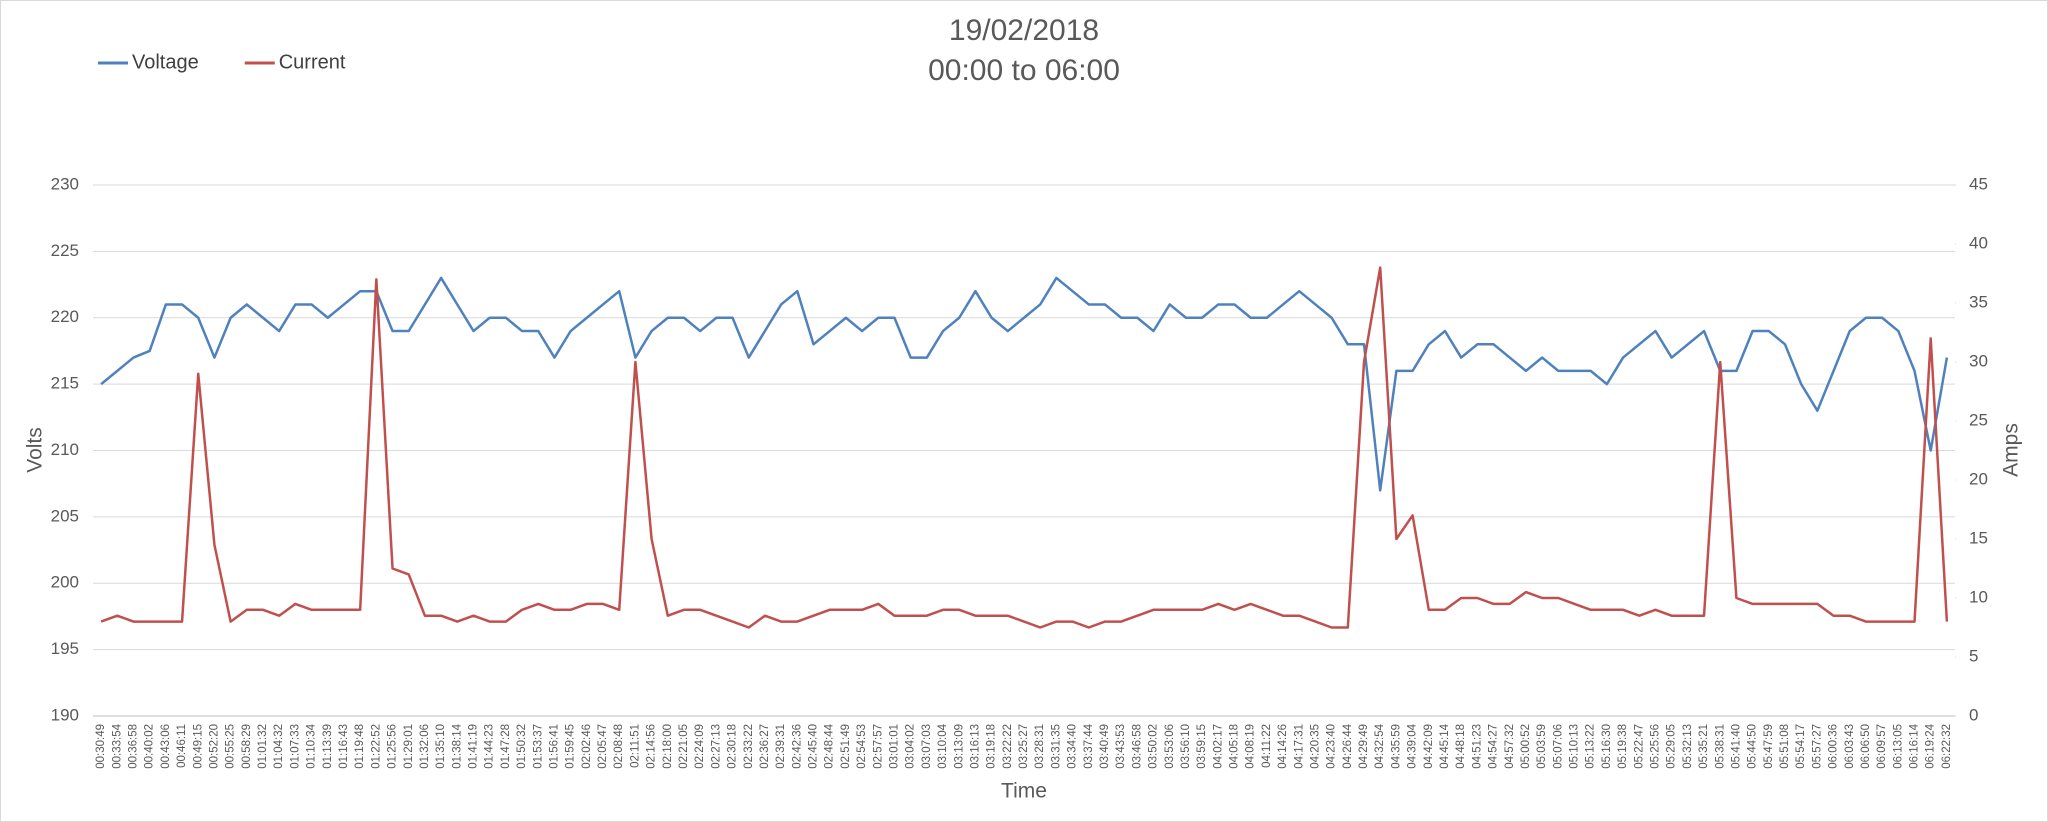 The image size is (2048, 822). Describe the element at coordinates (830, 745) in the screenshot. I see `x-tick-label: 02:48:44` at that location.